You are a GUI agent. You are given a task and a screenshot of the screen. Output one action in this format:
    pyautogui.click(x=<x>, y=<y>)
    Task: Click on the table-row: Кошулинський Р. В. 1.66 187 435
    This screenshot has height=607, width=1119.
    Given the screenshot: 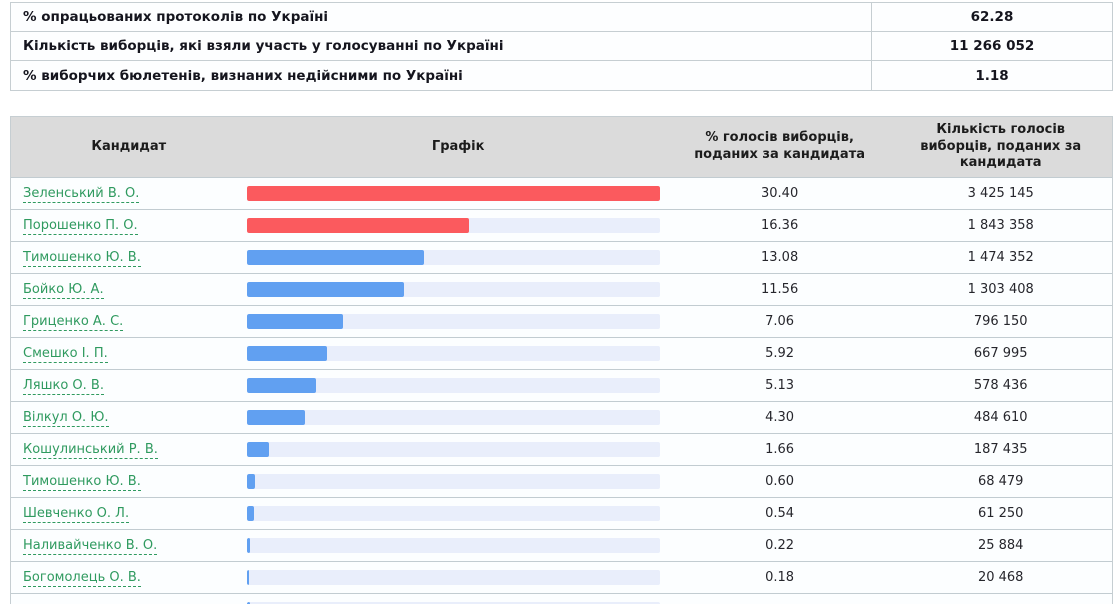 What is the action you would take?
    pyautogui.click(x=561, y=449)
    